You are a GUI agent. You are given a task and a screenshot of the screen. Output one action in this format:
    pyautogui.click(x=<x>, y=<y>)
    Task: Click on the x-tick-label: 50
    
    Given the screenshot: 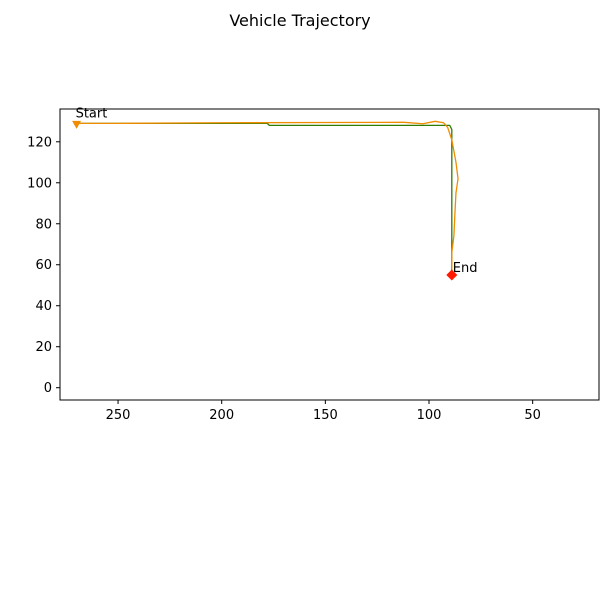 What is the action you would take?
    pyautogui.click(x=532, y=415)
    